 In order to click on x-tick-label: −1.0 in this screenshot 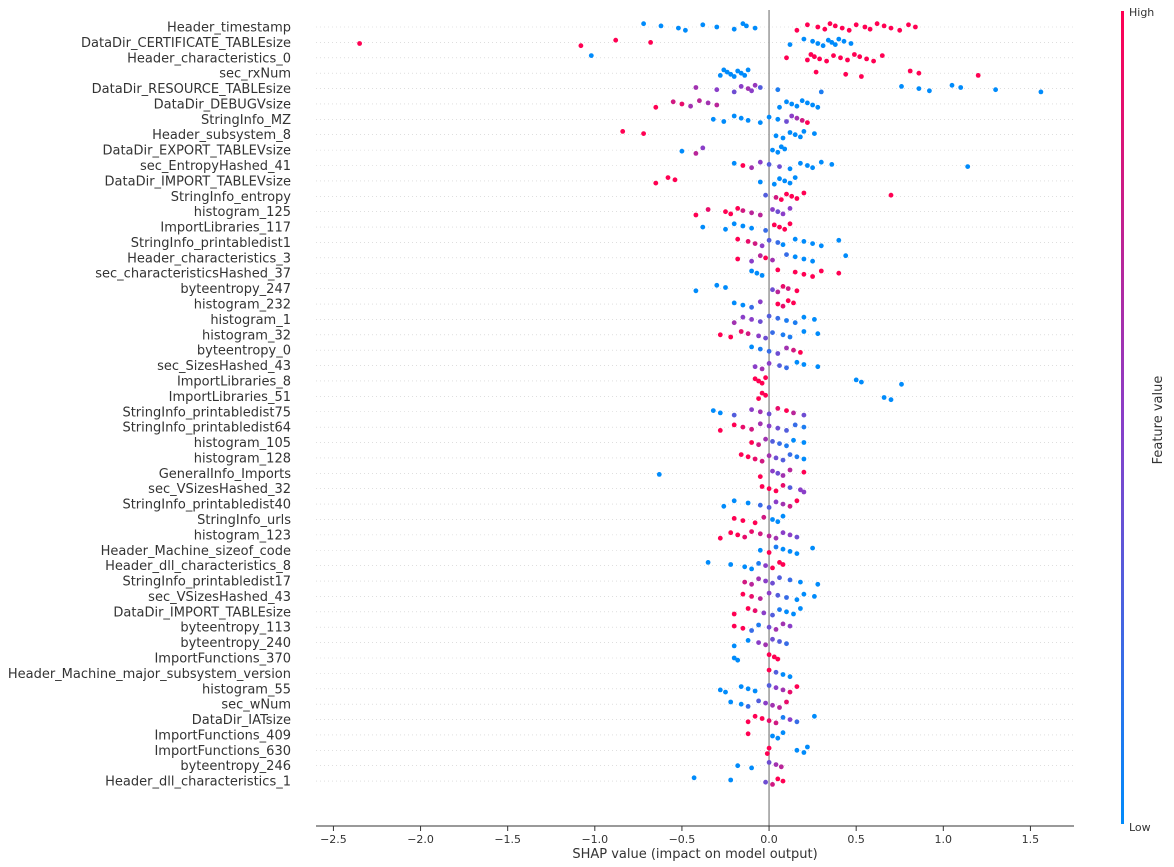, I will do `click(594, 839)`.